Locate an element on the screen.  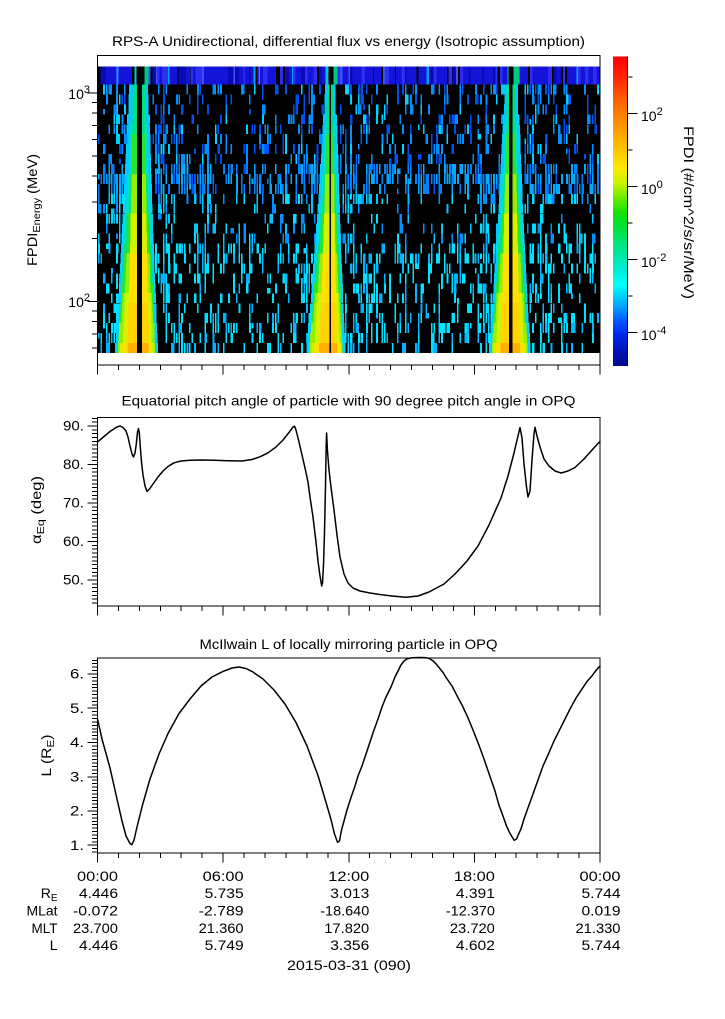
svg-text: 3. is located at coordinates (77, 776).